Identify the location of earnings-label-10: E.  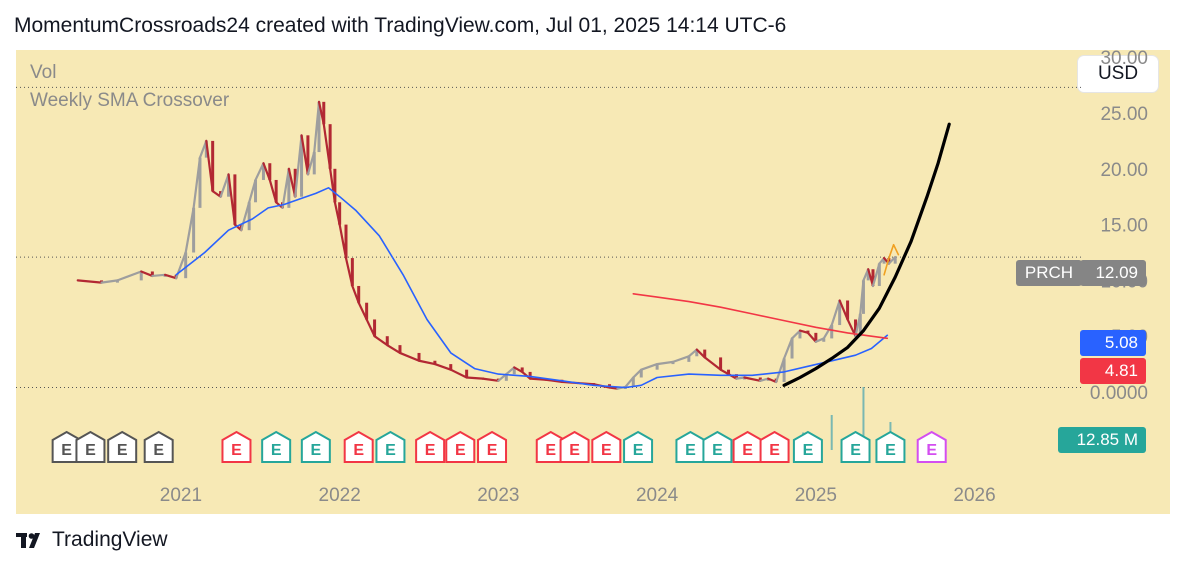
(460, 450).